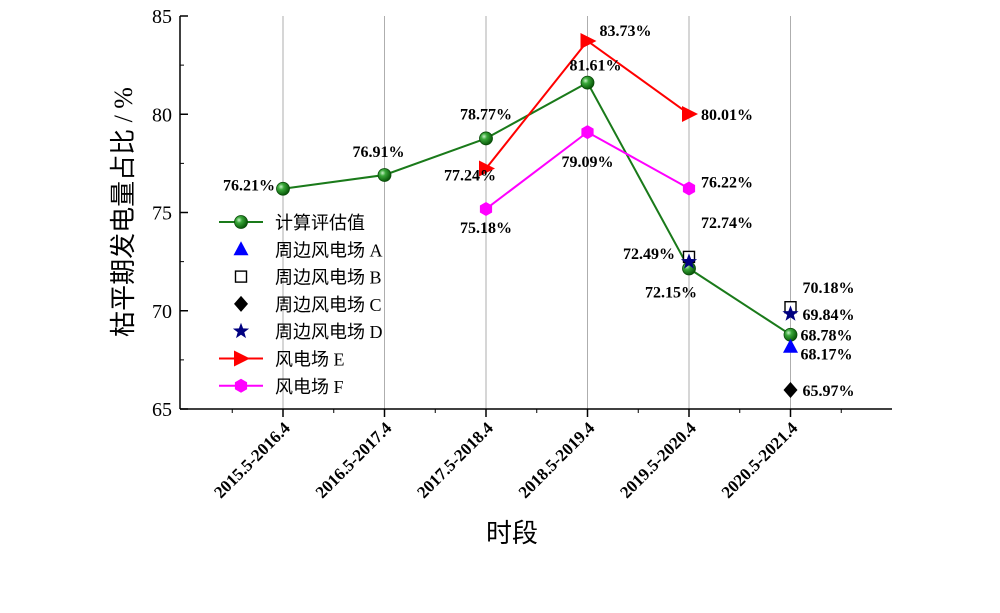 This screenshot has width=1000, height=613. What do you see at coordinates (486, 228) in the screenshot?
I see `data-label: 75.18%` at bounding box center [486, 228].